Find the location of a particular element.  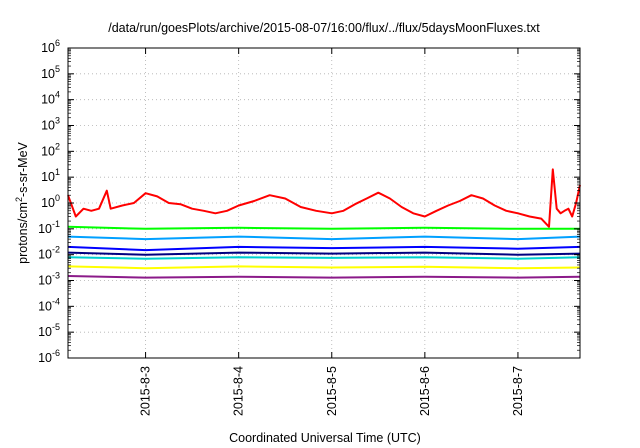

y-tick-label: 10⁻⁴ is located at coordinates (49, 304).